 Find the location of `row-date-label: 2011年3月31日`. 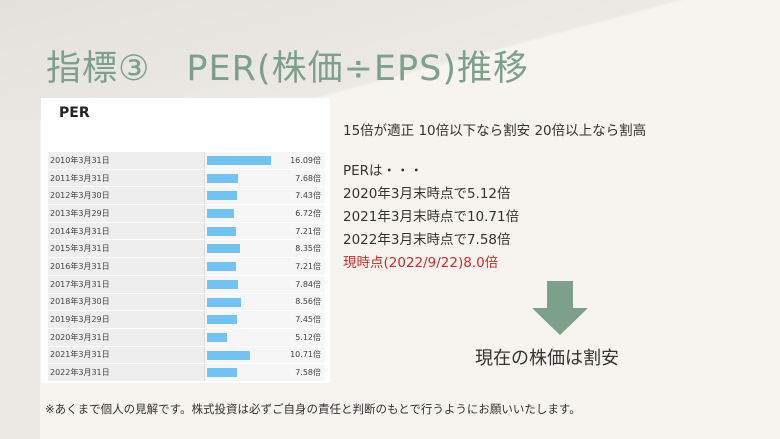

row-date-label: 2011年3月31日 is located at coordinates (126, 178).